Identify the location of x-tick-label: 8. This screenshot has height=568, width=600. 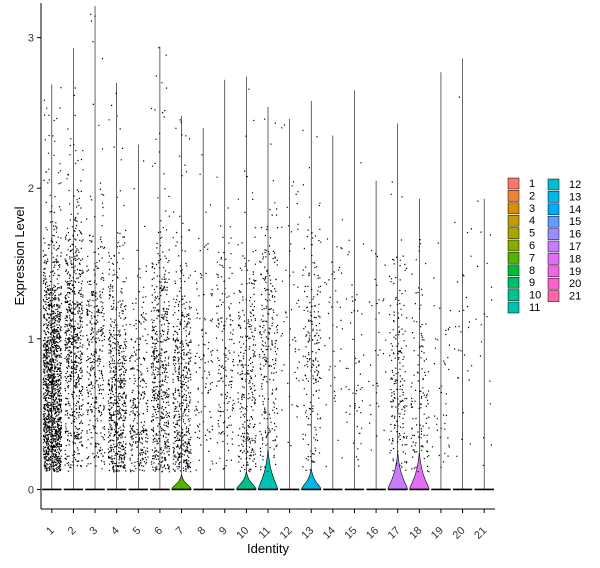
(201, 531).